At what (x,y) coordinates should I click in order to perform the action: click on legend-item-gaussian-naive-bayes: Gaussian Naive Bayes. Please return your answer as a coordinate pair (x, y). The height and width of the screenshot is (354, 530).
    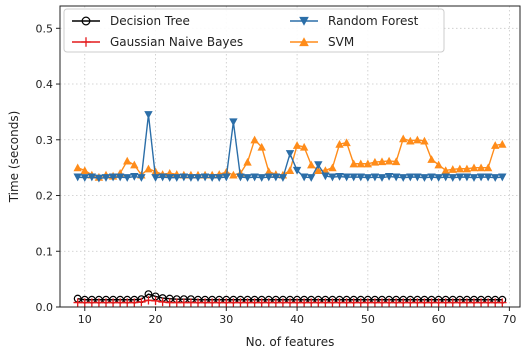
    Looking at the image, I should click on (157, 42).